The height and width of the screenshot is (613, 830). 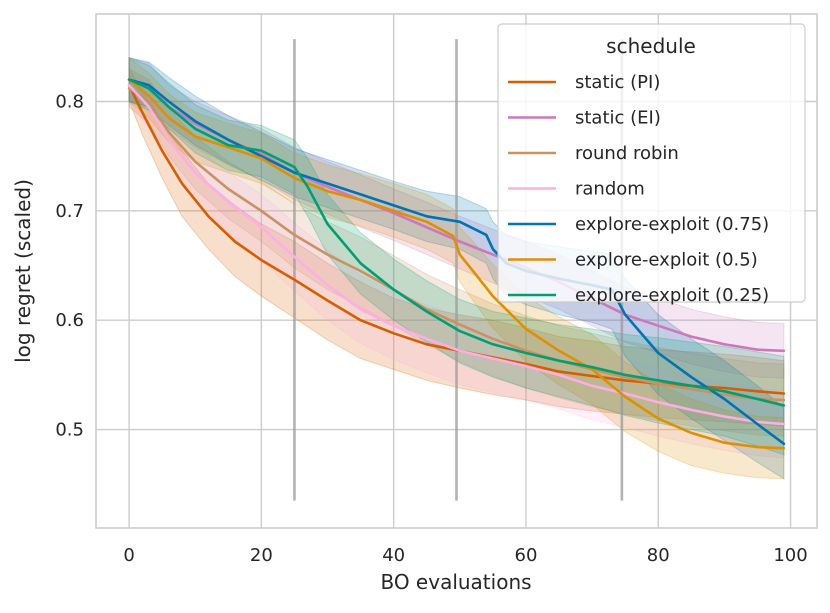 I want to click on x-tick-label: 60, so click(x=526, y=555).